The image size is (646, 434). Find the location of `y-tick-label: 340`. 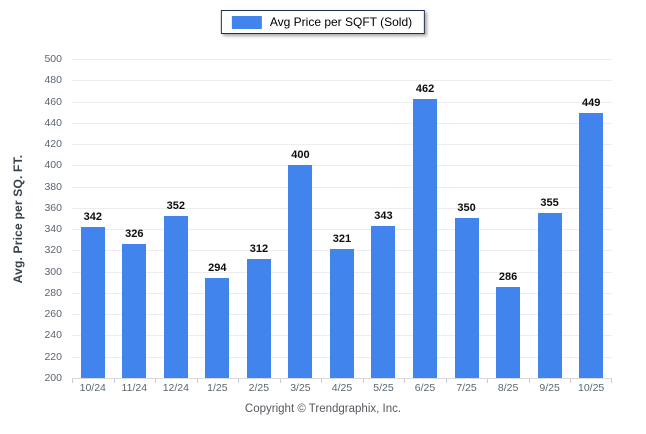

y-tick-label: 340 is located at coordinates (53, 229).